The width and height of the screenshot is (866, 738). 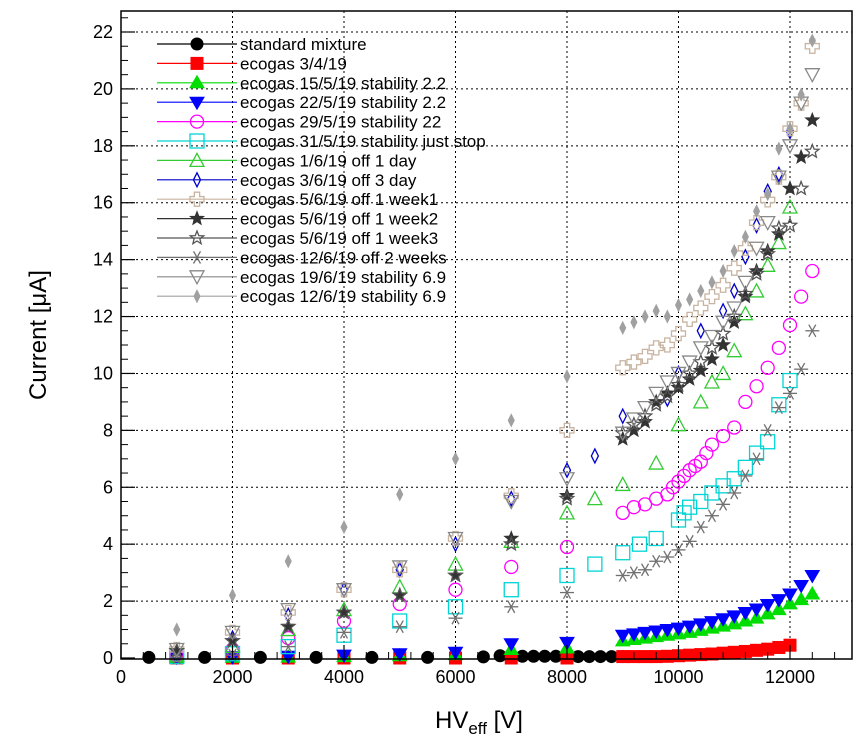 What do you see at coordinates (790, 677) in the screenshot?
I see `x-tick-label: 12000` at bounding box center [790, 677].